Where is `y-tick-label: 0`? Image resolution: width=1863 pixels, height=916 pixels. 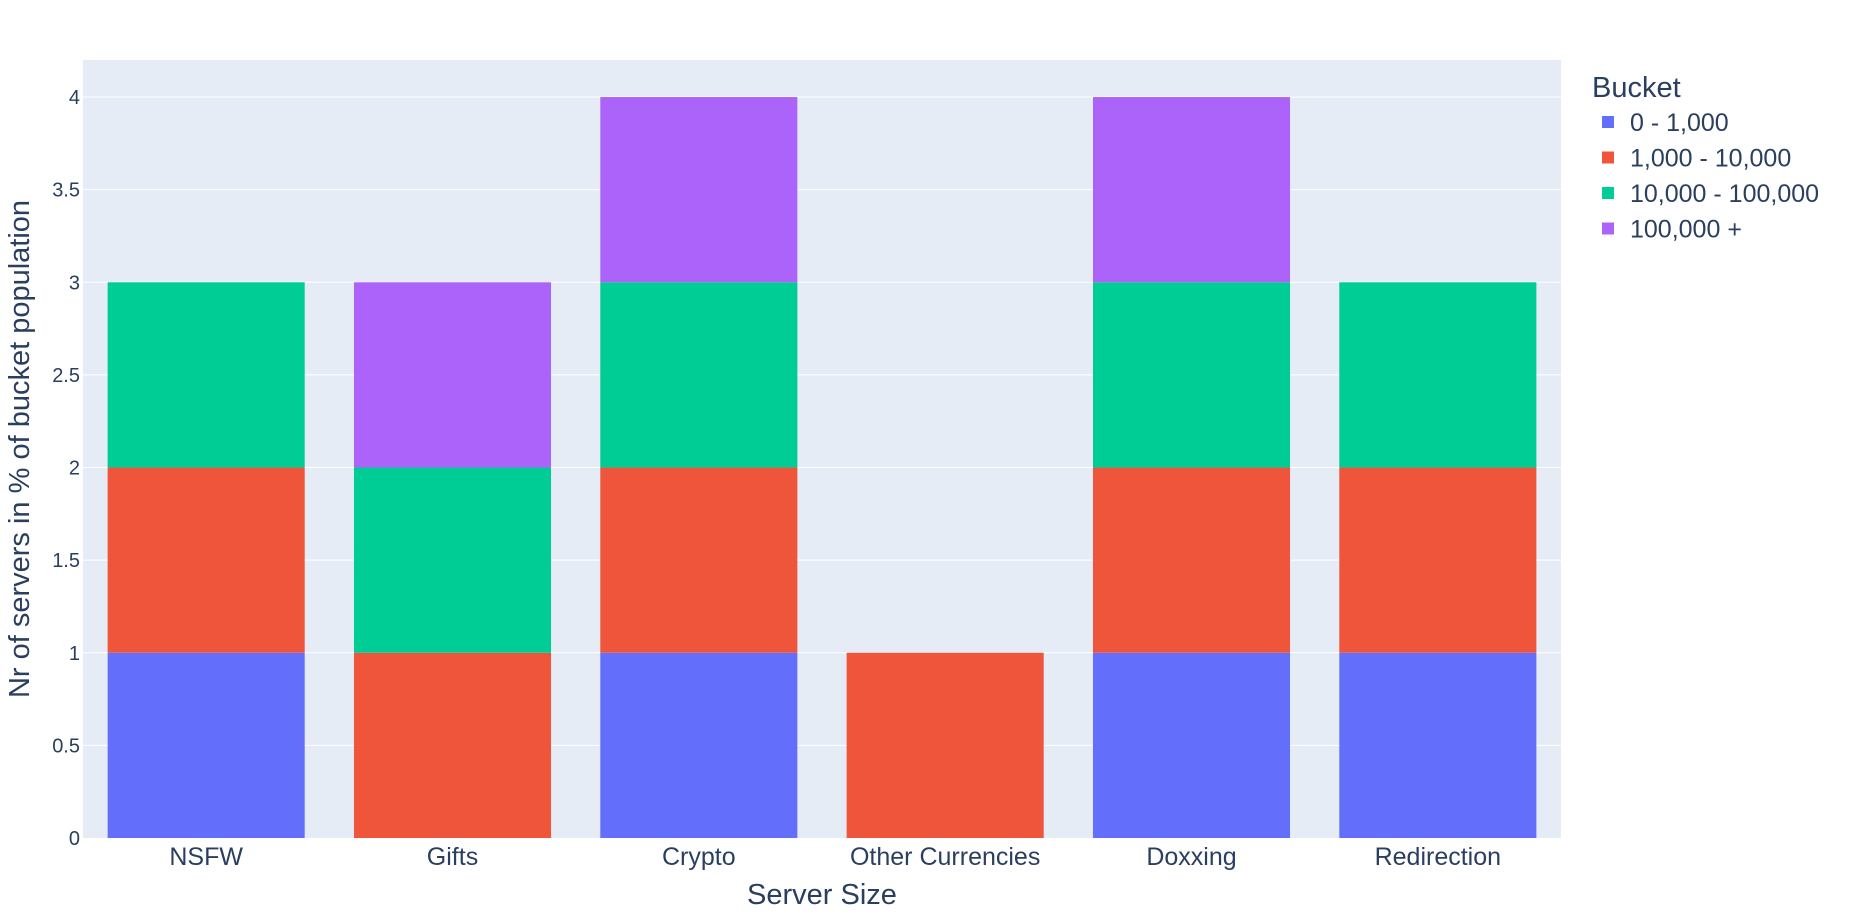 y-tick-label: 0 is located at coordinates (74, 839).